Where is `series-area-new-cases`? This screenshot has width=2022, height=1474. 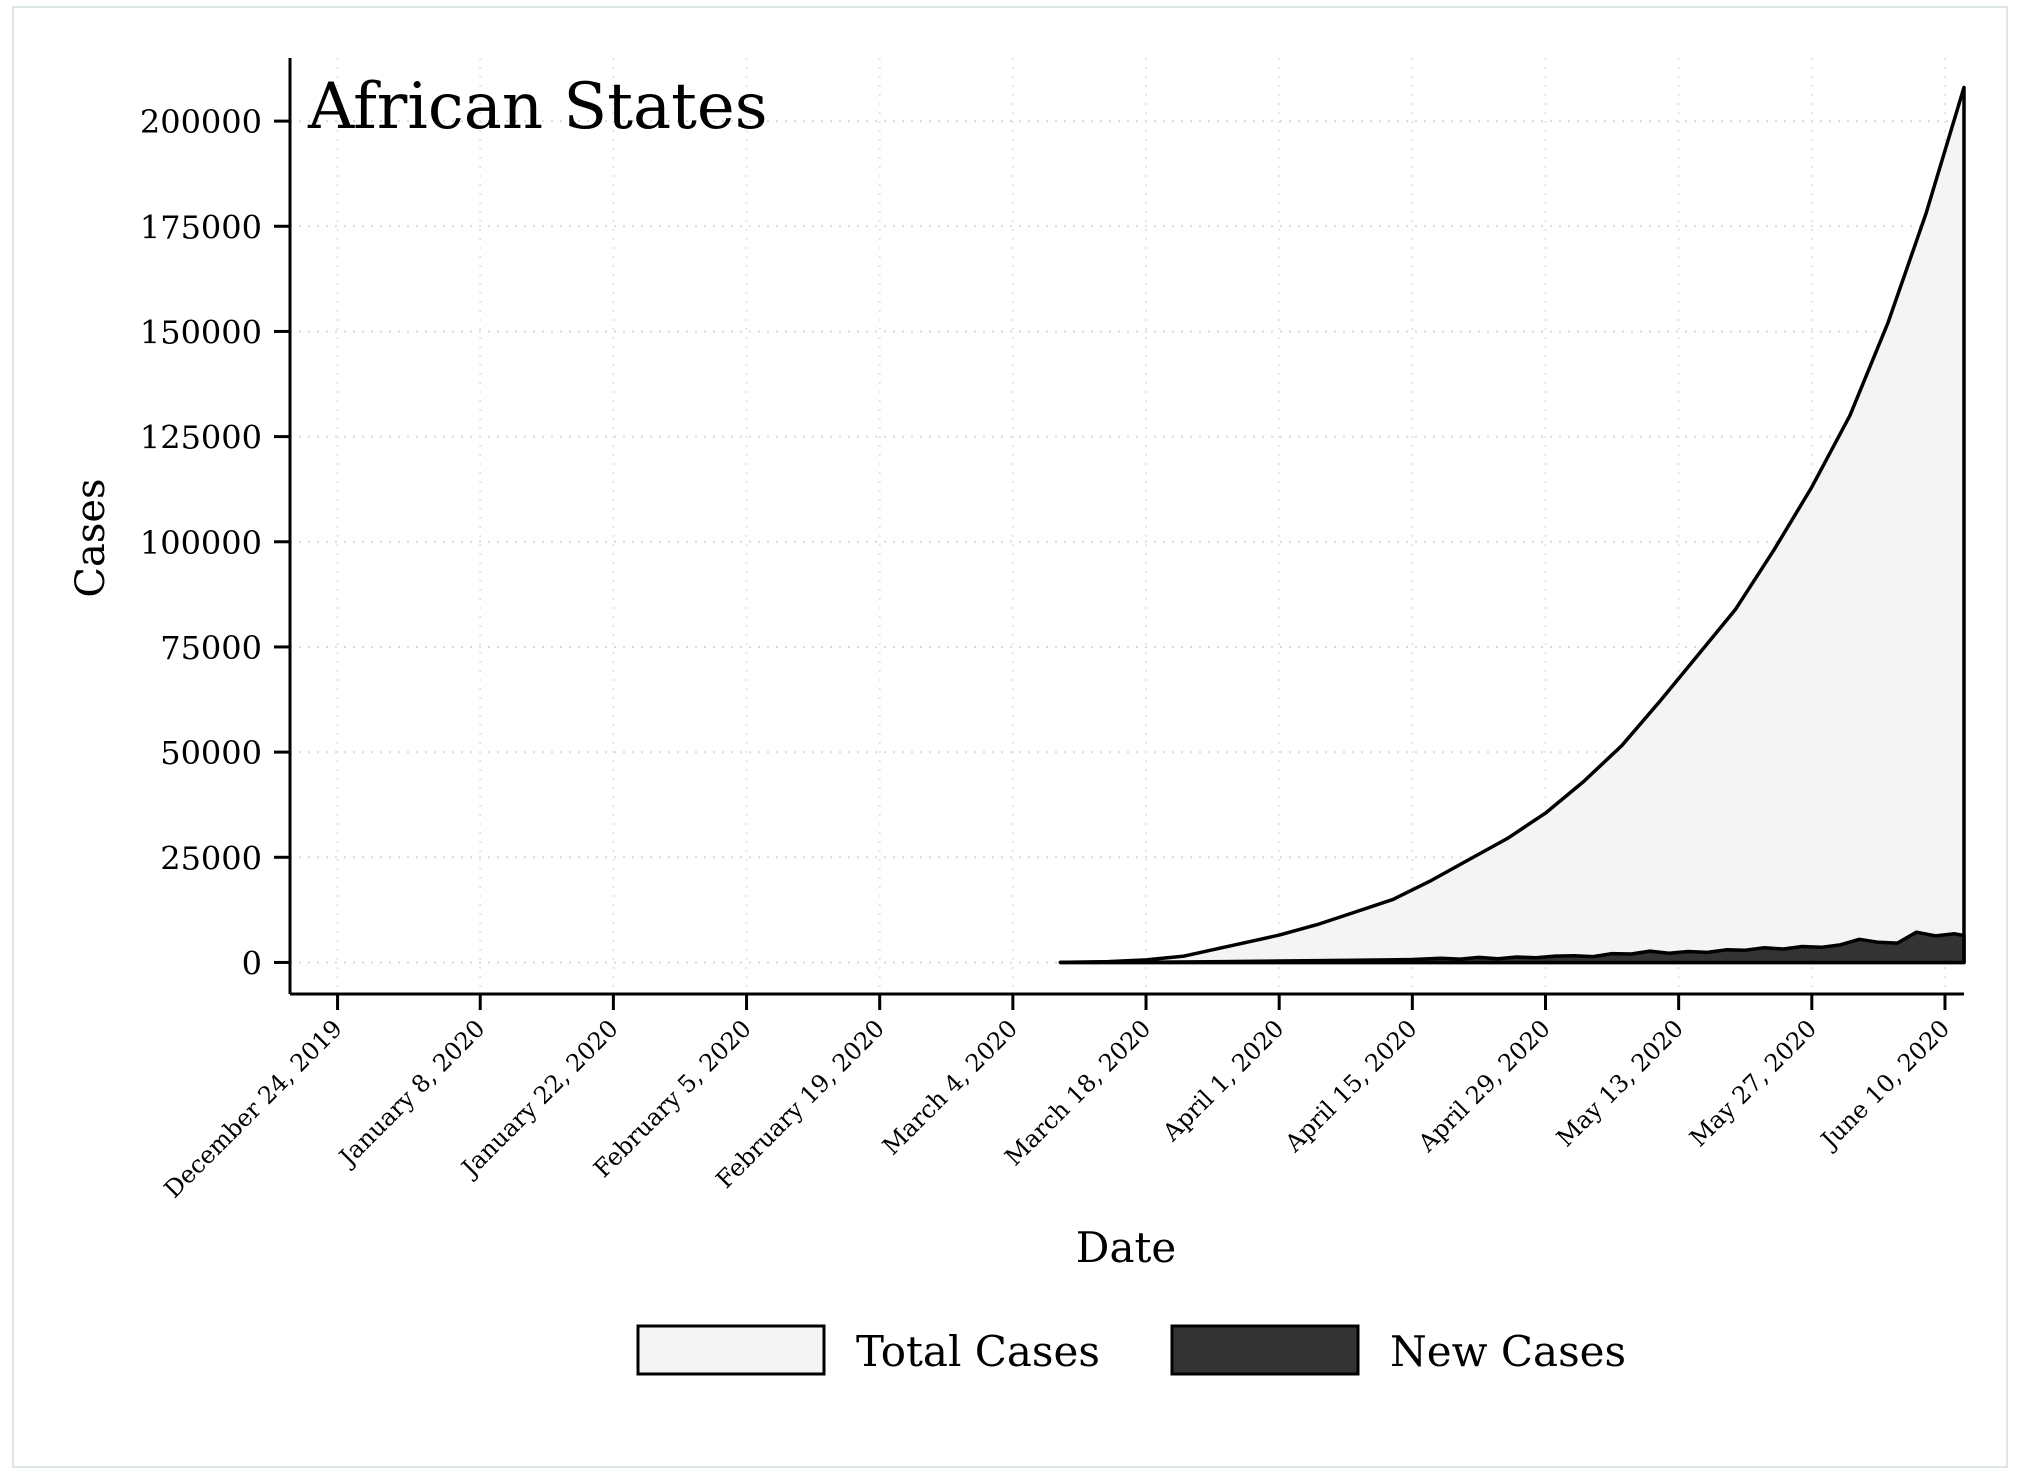 series-area-new-cases is located at coordinates (1512, 947).